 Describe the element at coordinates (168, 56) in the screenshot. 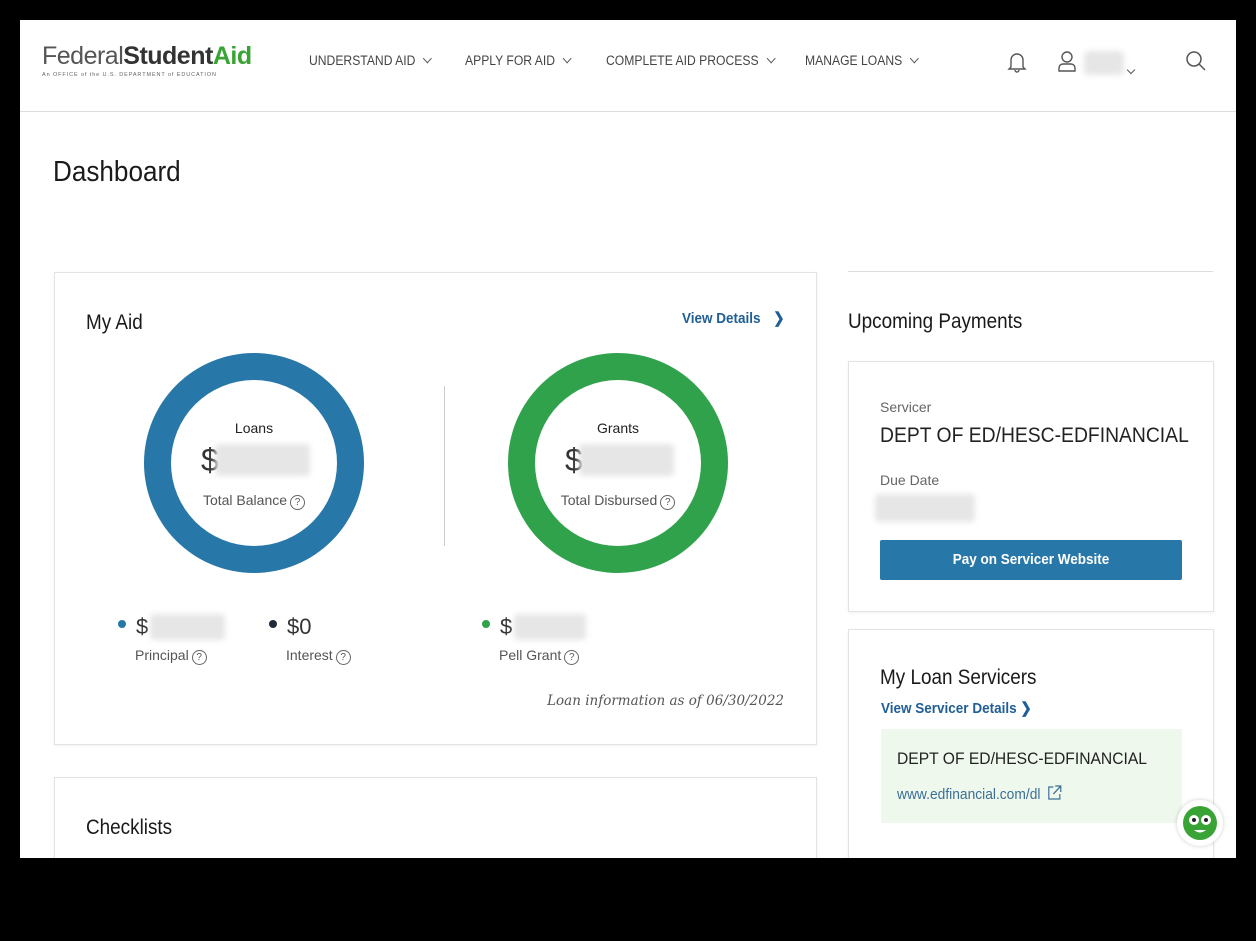

I see `logo-text-student: Student` at that location.